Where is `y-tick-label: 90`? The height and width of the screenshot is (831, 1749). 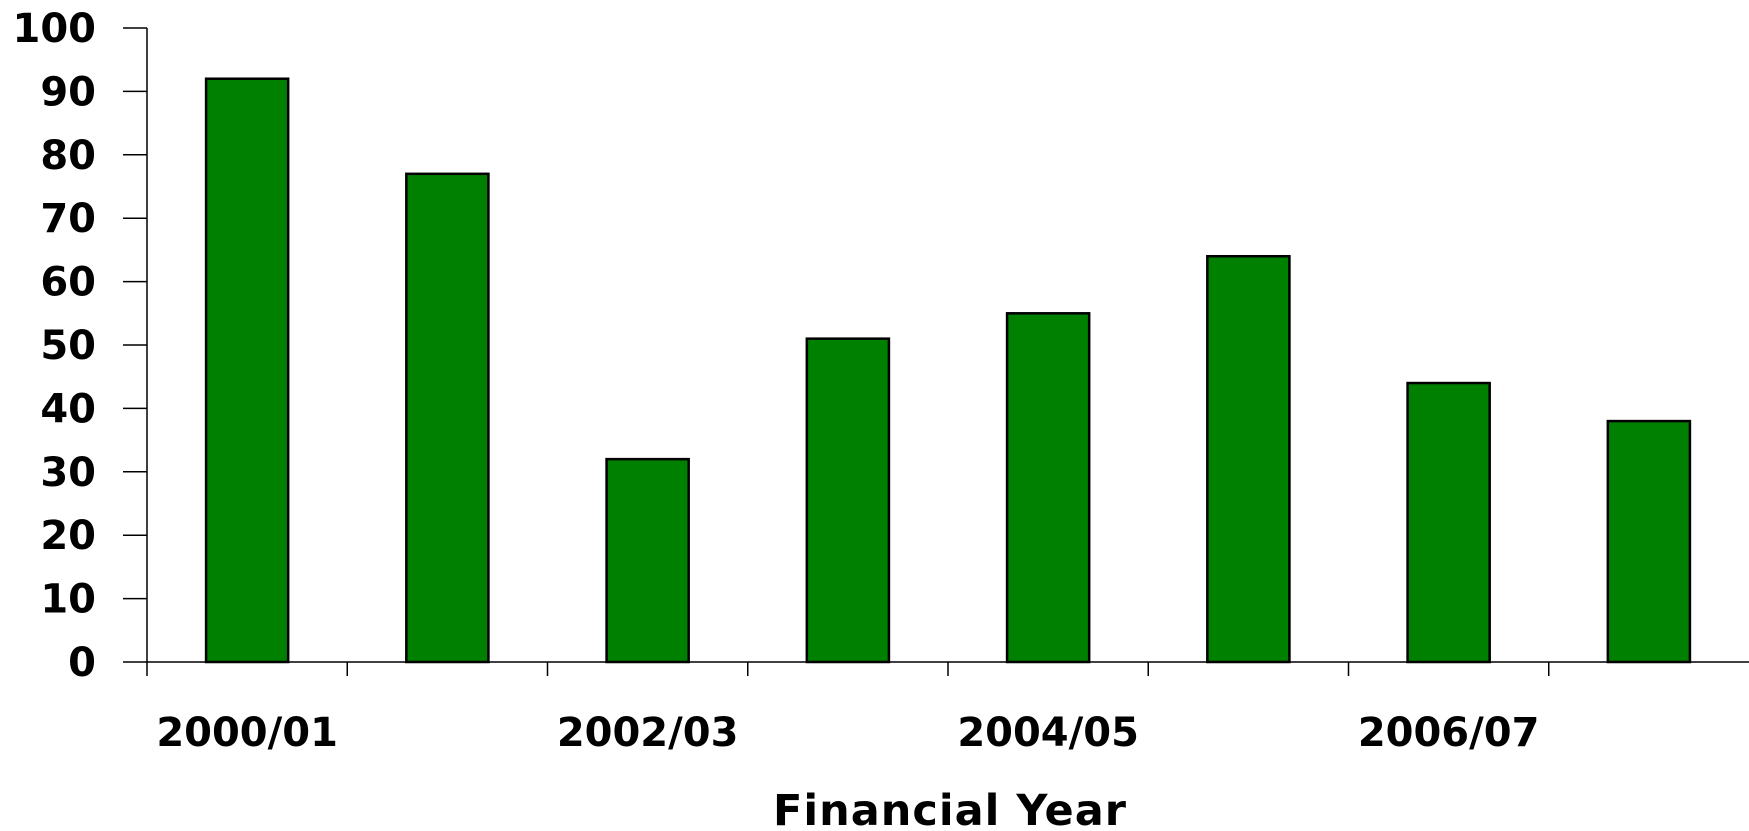
y-tick-label: 90 is located at coordinates (68, 92).